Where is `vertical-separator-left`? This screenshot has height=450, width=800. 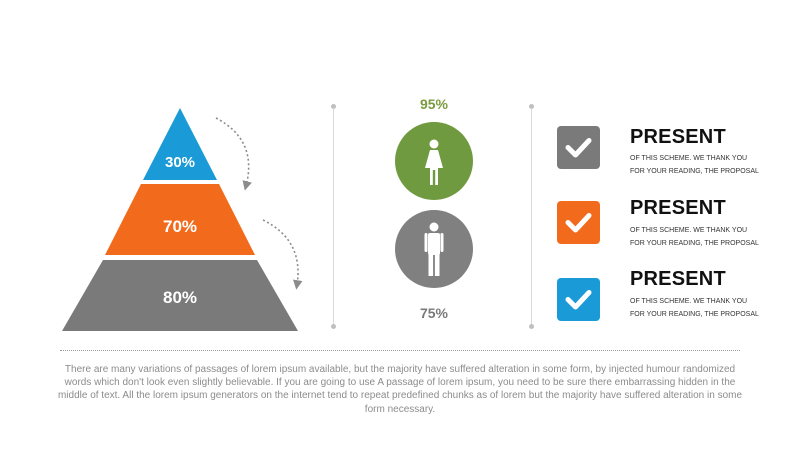
vertical-separator-left is located at coordinates (333, 217).